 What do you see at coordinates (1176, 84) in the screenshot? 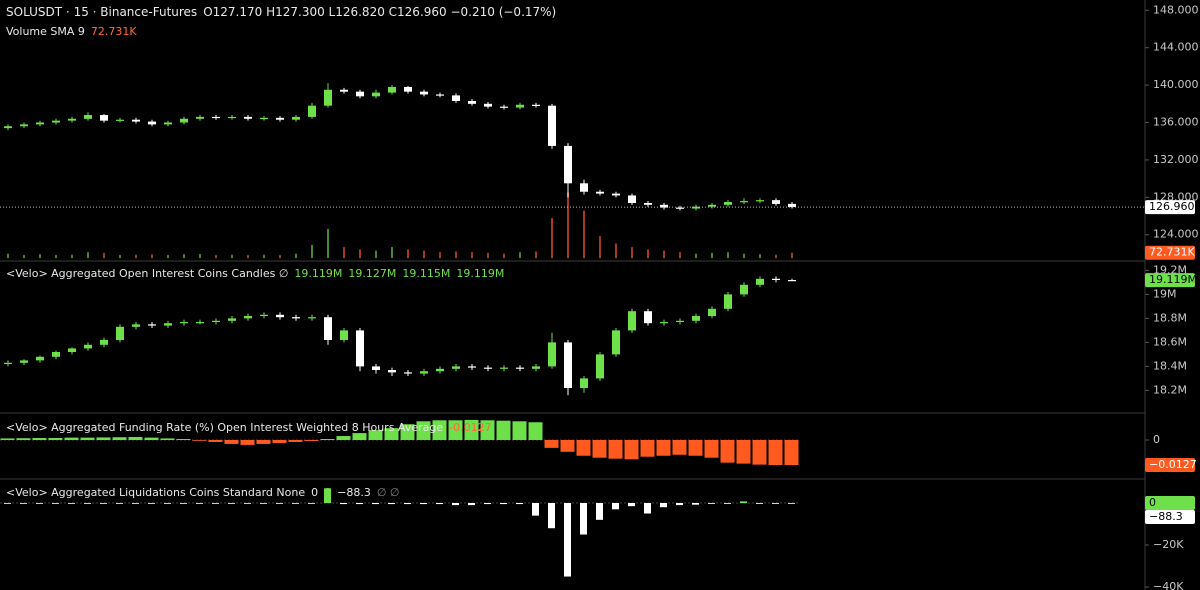
I see `y-tick-label: 140.000` at bounding box center [1176, 84].